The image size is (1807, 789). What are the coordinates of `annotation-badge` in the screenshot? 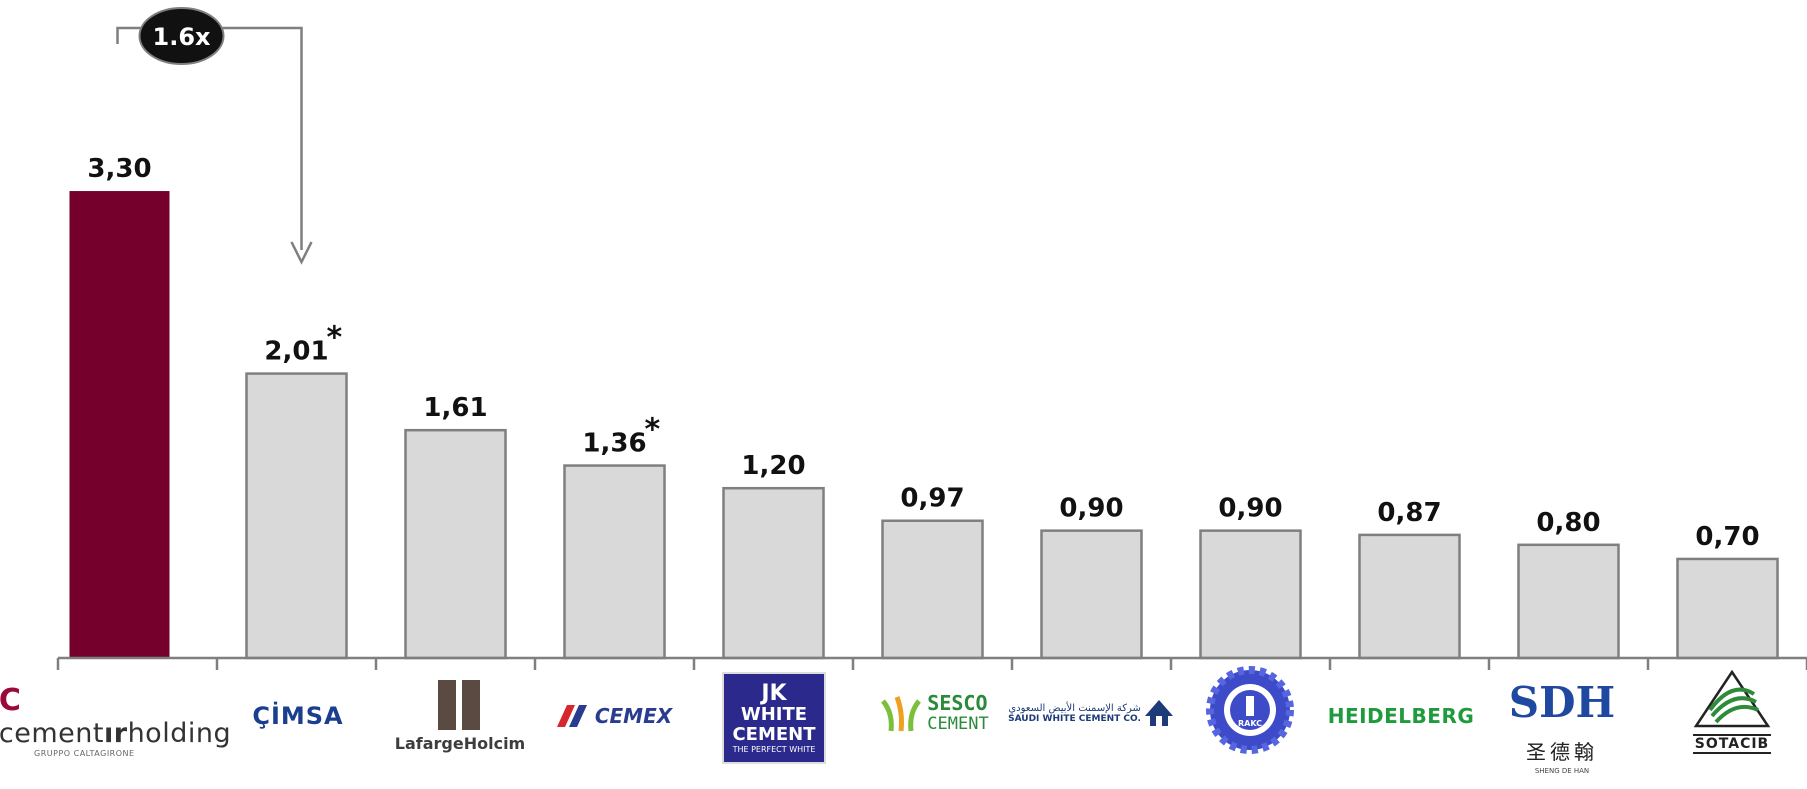 It's located at (181, 36).